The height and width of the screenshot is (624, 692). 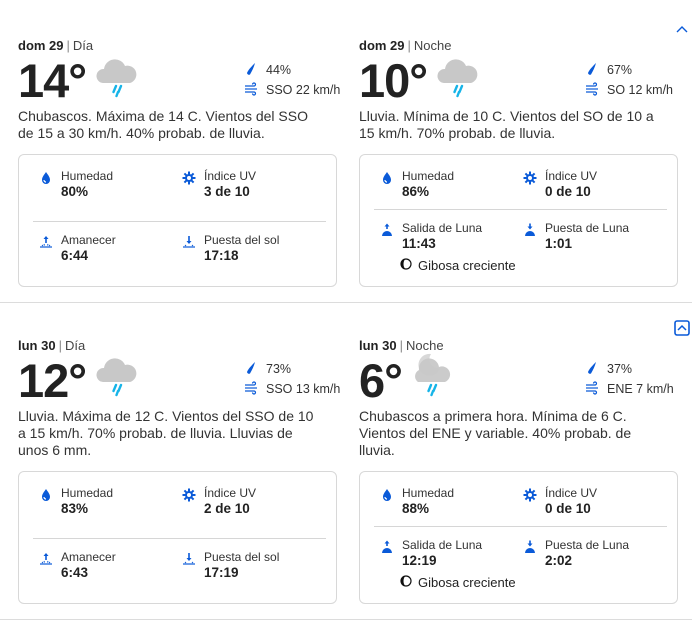 What do you see at coordinates (629, 70) in the screenshot?
I see `precipitation-stat: 67%` at bounding box center [629, 70].